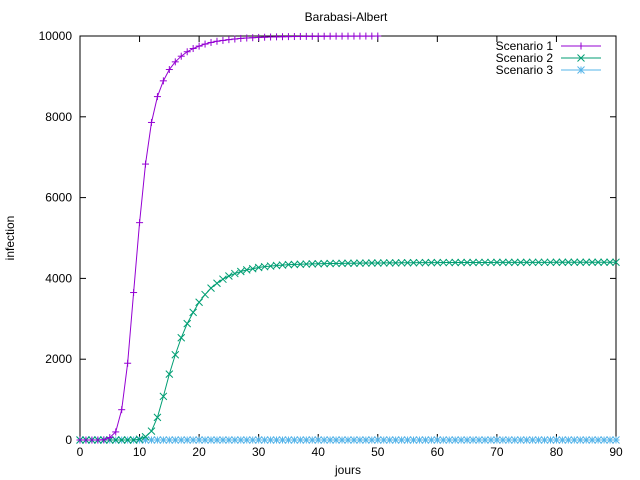  Describe the element at coordinates (10, 238) in the screenshot. I see `y-axis-label: infection` at that location.